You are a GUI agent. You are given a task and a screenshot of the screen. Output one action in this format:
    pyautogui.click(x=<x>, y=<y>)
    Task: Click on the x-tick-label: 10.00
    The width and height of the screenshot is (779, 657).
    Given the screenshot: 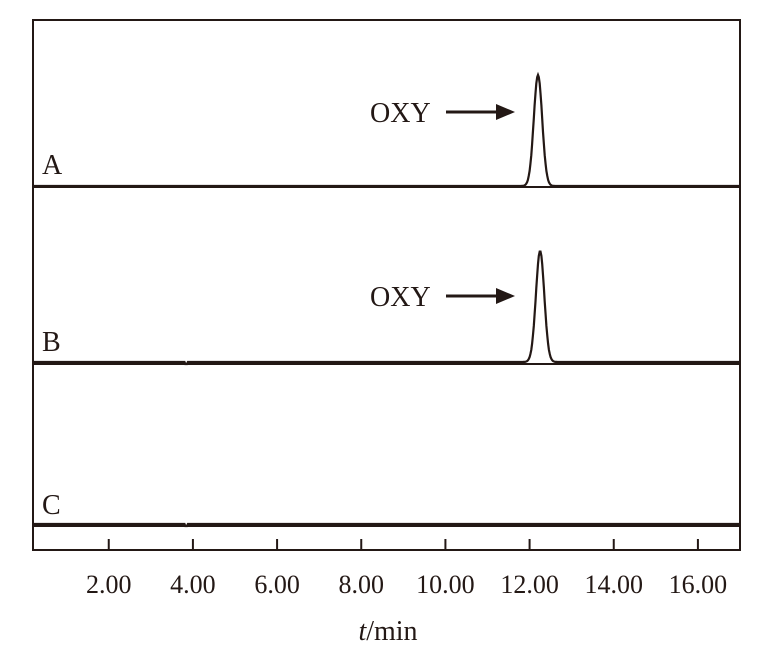 What is the action you would take?
    pyautogui.click(x=445, y=584)
    